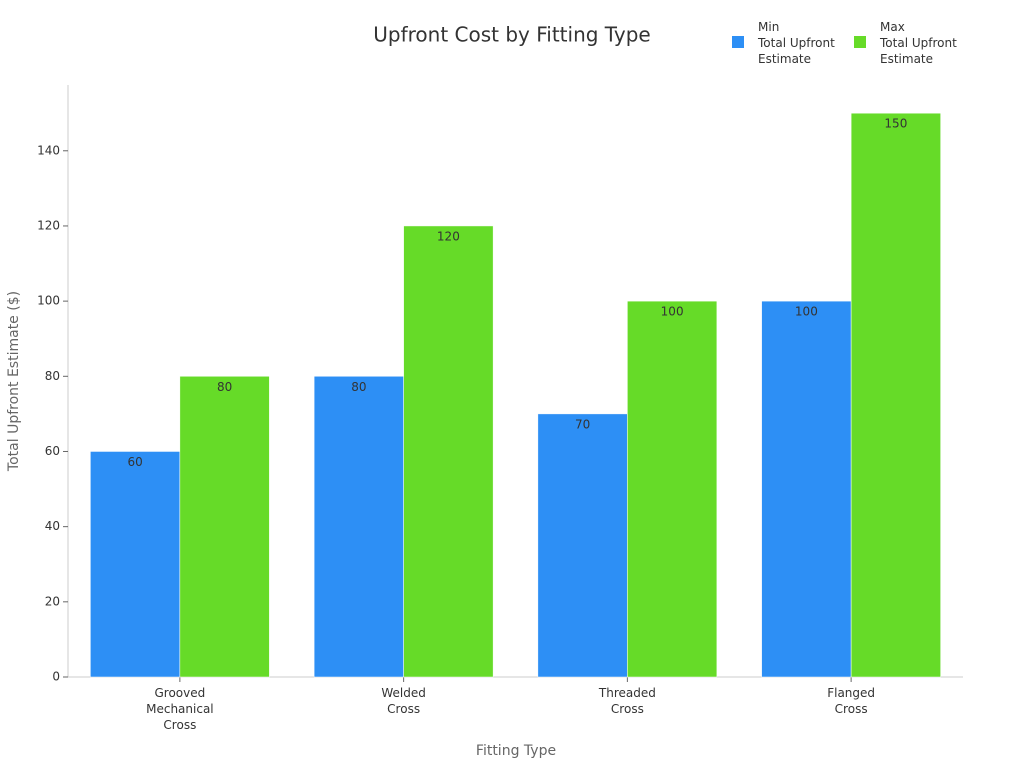 This screenshot has height=768, width=1024. Describe the element at coordinates (56, 677) in the screenshot. I see `y-tick-label: 0` at that location.